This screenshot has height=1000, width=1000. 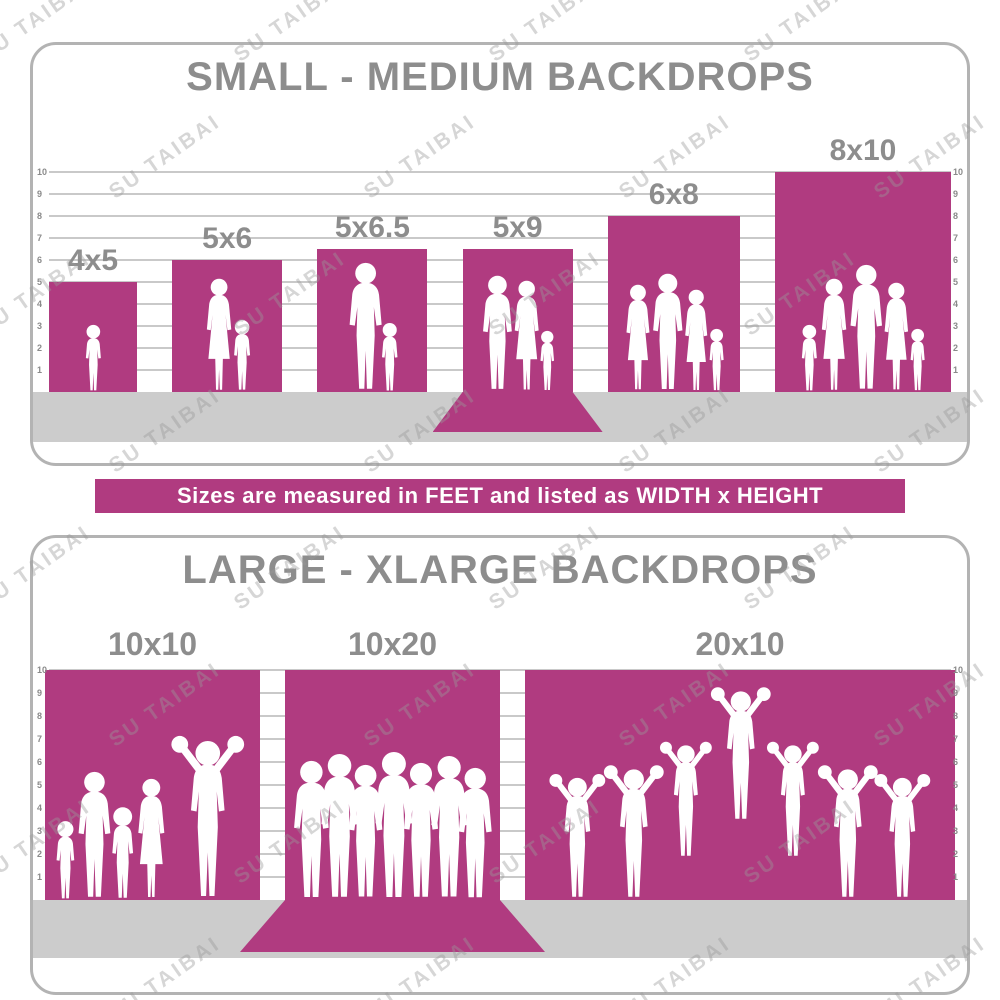 I want to click on backdrop-bar-5x6, so click(x=227, y=326).